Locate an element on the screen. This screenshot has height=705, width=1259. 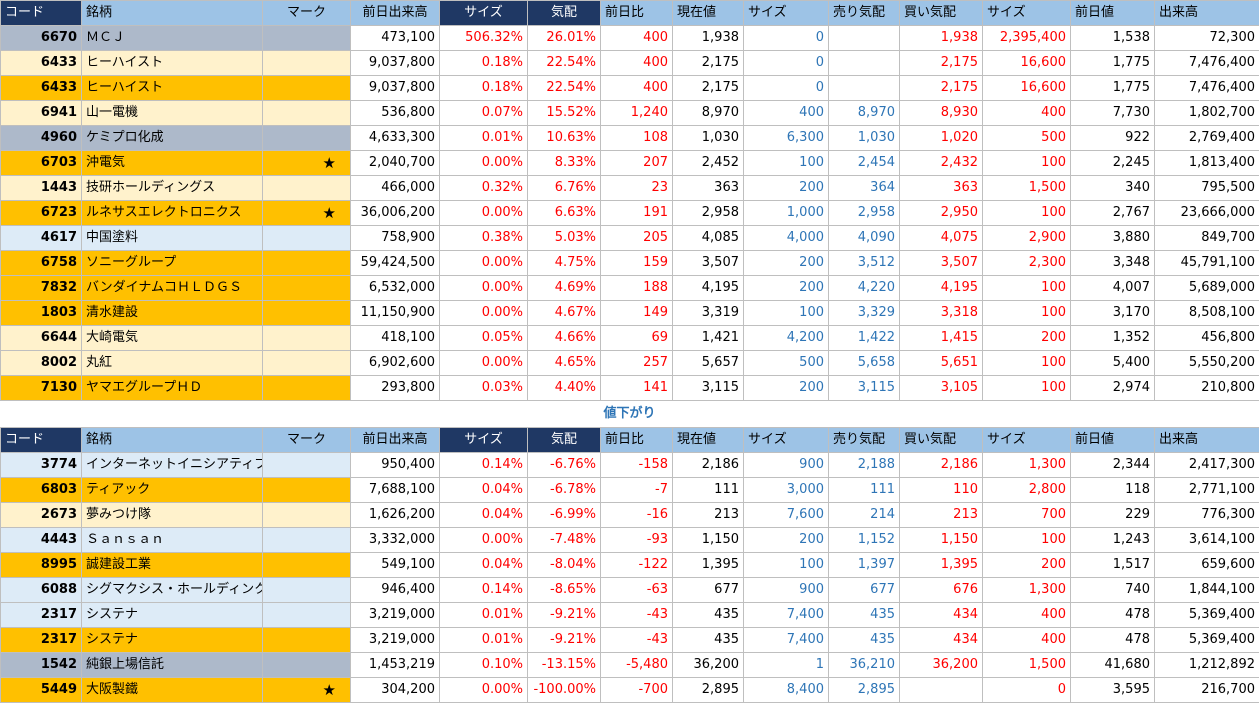
volume-cell: 776,300 is located at coordinates (1206, 515).